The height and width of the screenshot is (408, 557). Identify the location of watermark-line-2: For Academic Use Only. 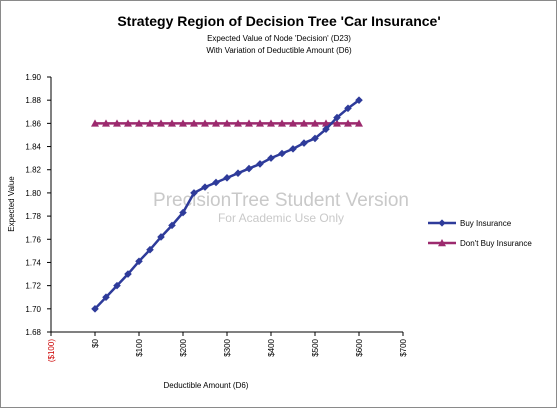
(281, 218).